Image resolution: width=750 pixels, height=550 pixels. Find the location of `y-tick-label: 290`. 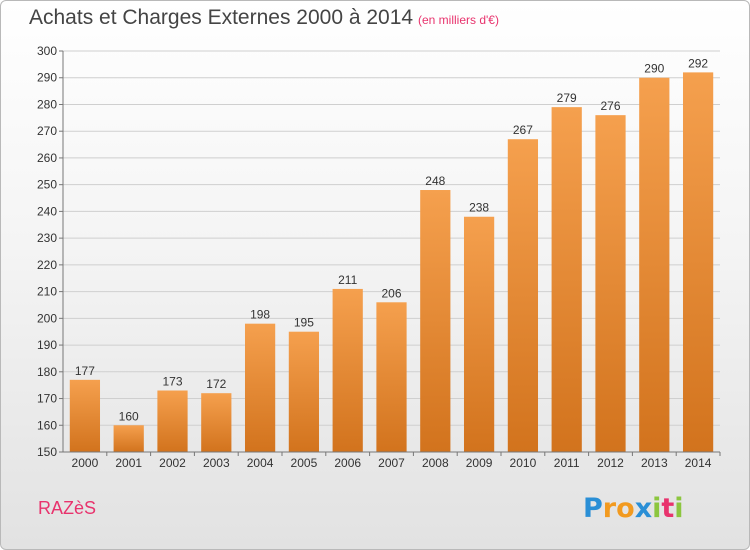

y-tick-label: 290 is located at coordinates (47, 78).